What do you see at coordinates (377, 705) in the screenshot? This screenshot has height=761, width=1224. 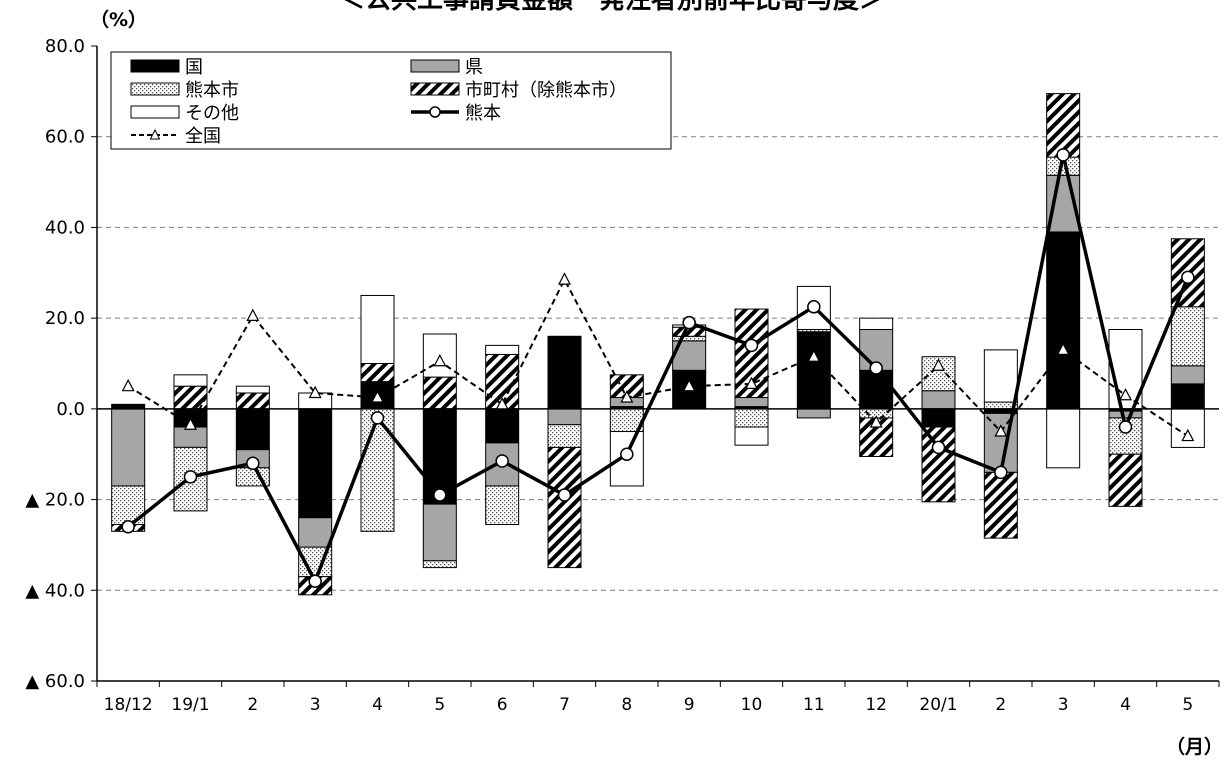 I see `x-tick-label: 4` at bounding box center [377, 705].